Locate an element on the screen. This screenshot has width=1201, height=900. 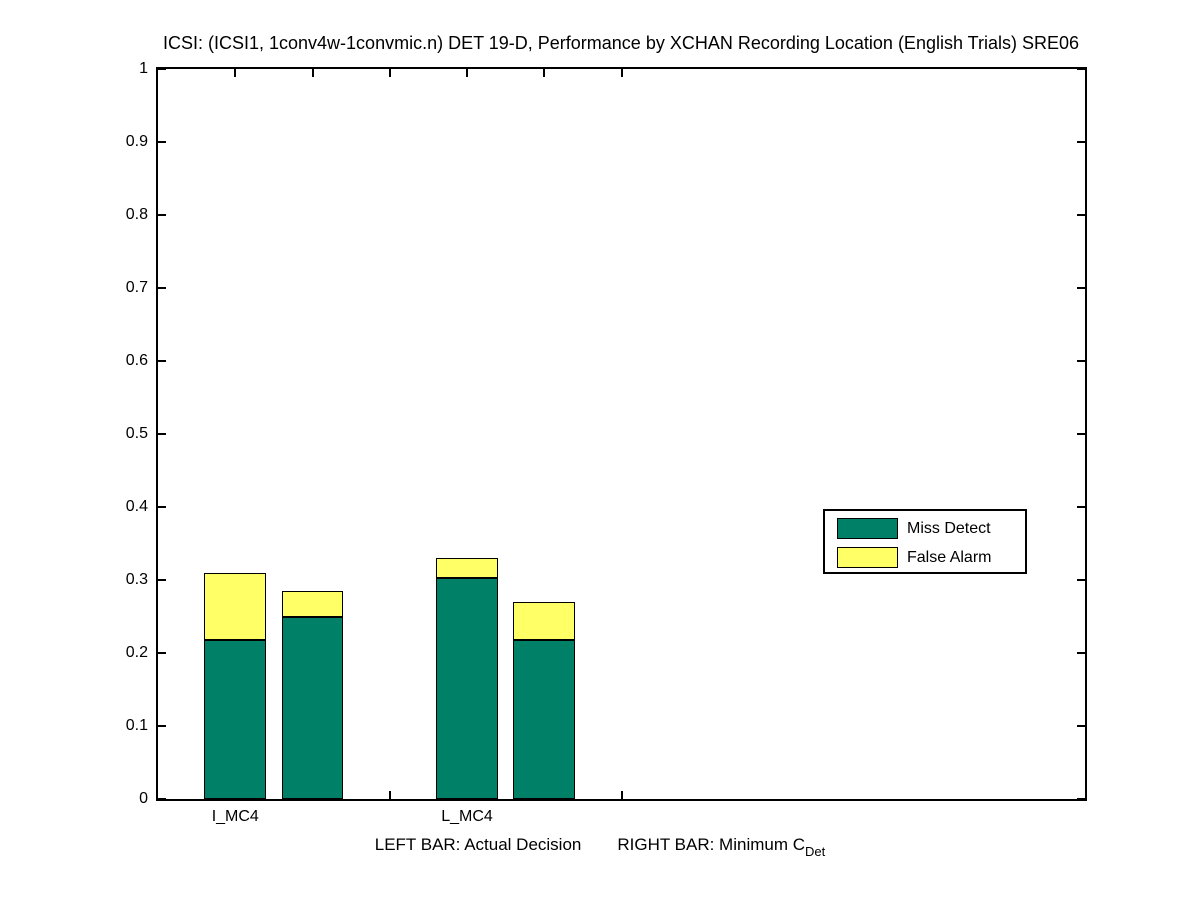
y-tick-label: 0.7 is located at coordinates (136, 287).